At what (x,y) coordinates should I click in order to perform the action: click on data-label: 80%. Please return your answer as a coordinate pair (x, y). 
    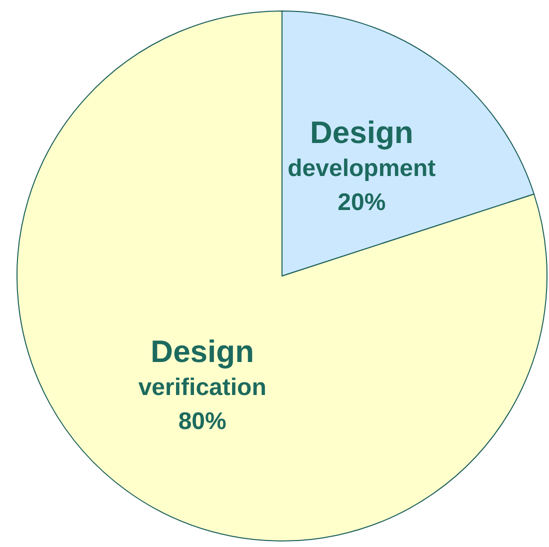
    Looking at the image, I should click on (202, 422).